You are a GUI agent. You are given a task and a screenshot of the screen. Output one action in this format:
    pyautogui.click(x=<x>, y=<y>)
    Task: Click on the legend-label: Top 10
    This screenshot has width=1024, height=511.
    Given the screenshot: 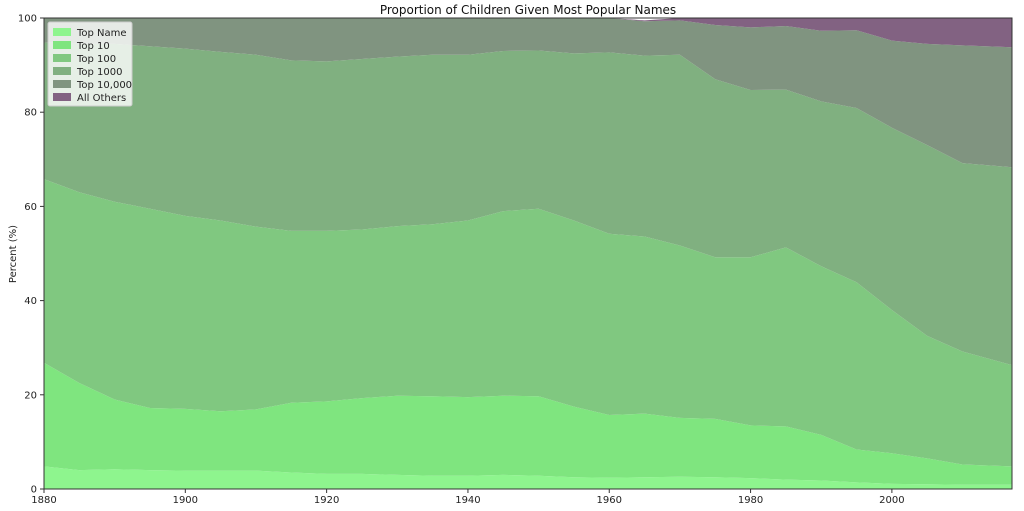 What is the action you would take?
    pyautogui.click(x=93, y=46)
    